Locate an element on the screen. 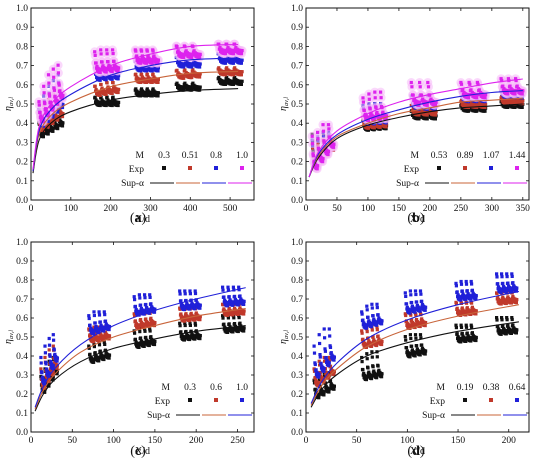  y-tick-label: 0.0 is located at coordinates (297, 201).